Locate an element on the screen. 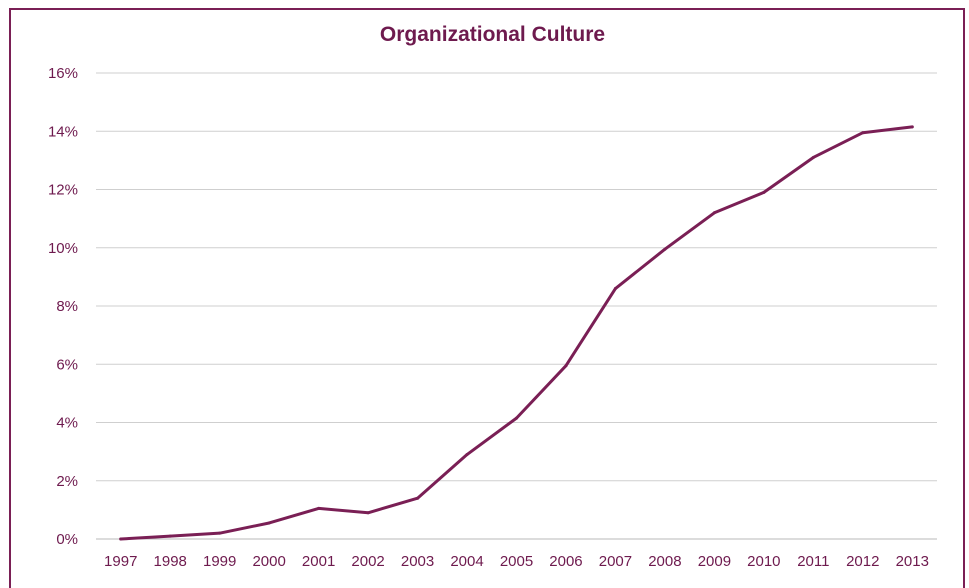  x-tick-label: 2013 is located at coordinates (912, 561).